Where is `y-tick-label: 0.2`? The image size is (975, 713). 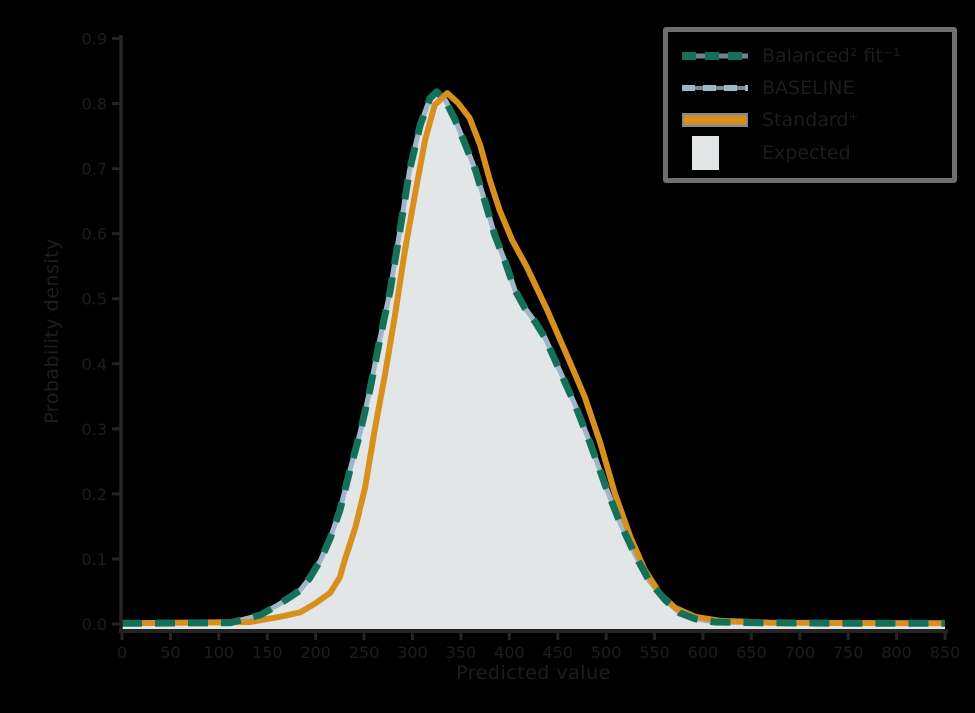 y-tick-label: 0.2 is located at coordinates (94, 494).